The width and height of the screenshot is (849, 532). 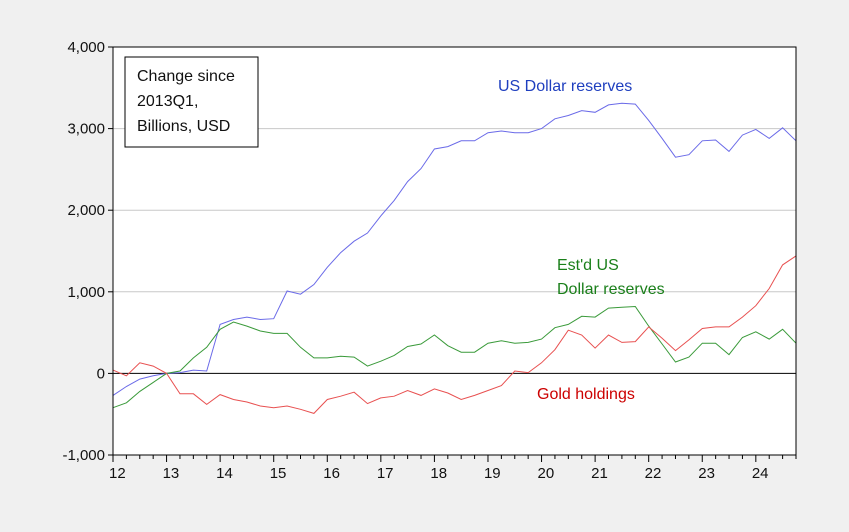 I want to click on x-tick-label: 16, so click(x=331, y=473).